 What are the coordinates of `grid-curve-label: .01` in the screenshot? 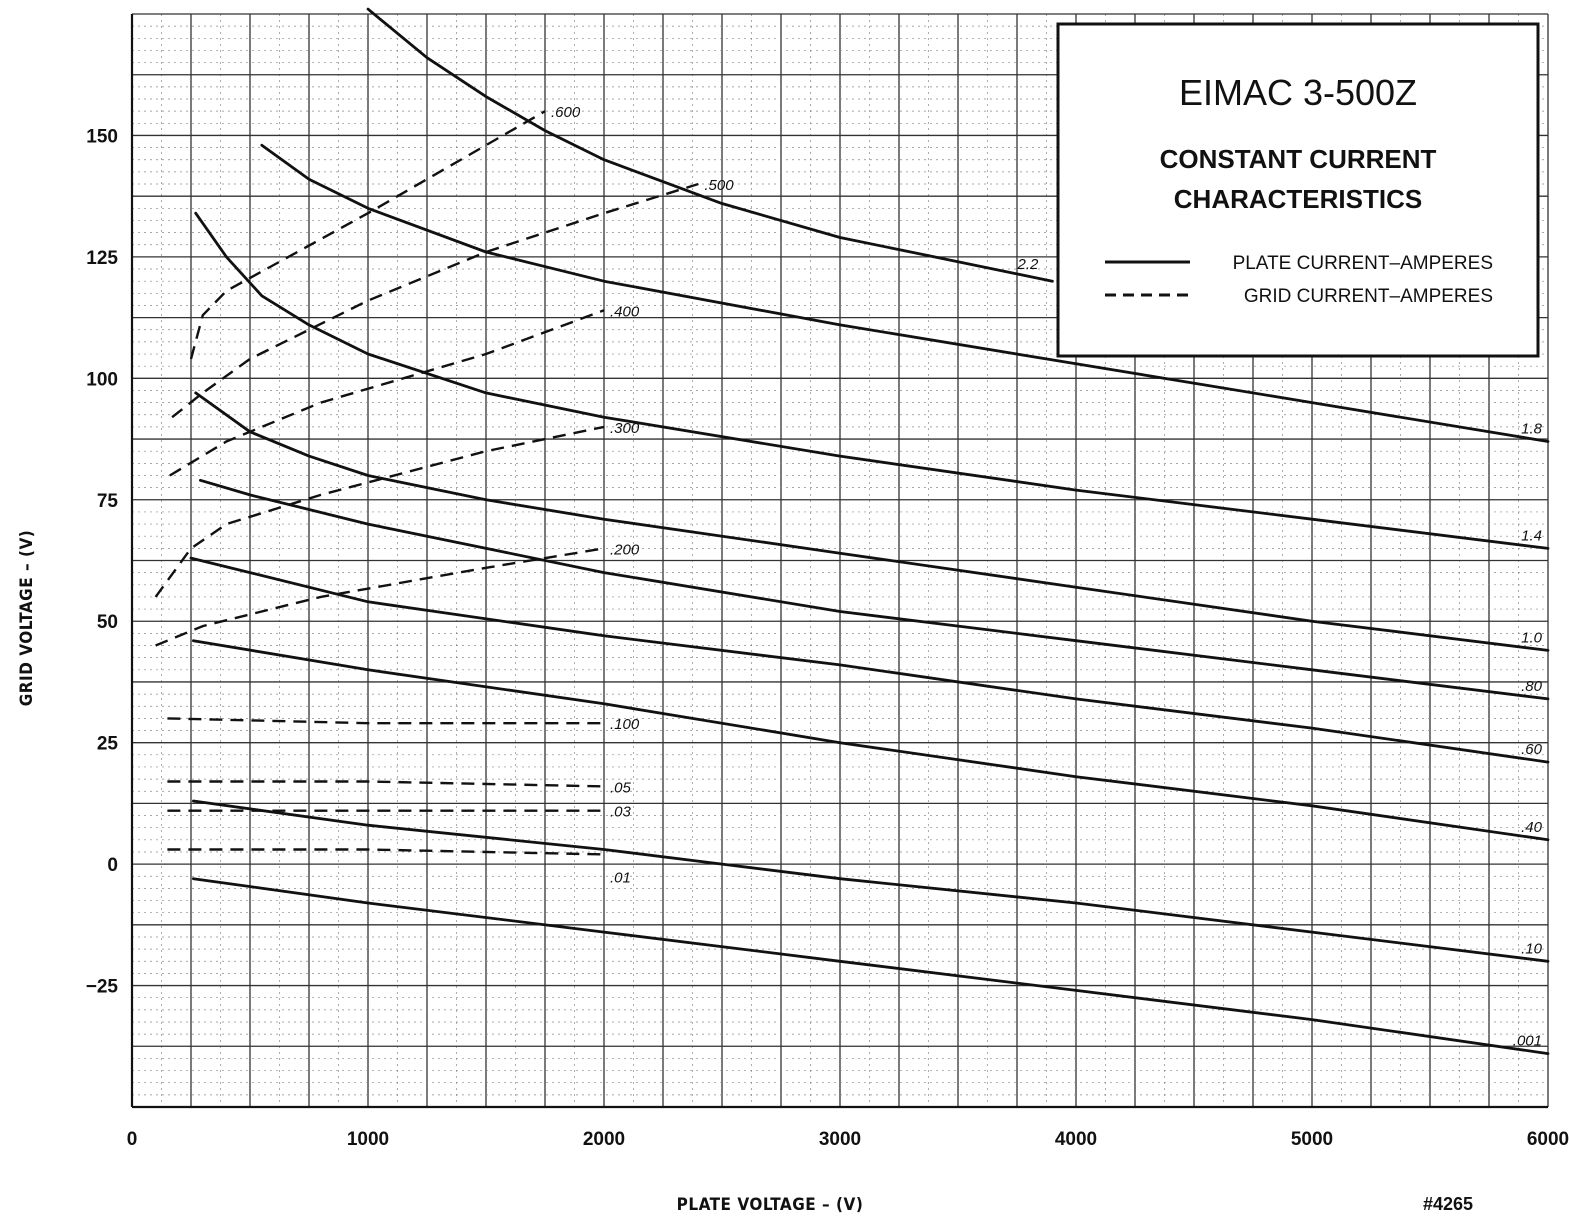 It's located at (620, 877).